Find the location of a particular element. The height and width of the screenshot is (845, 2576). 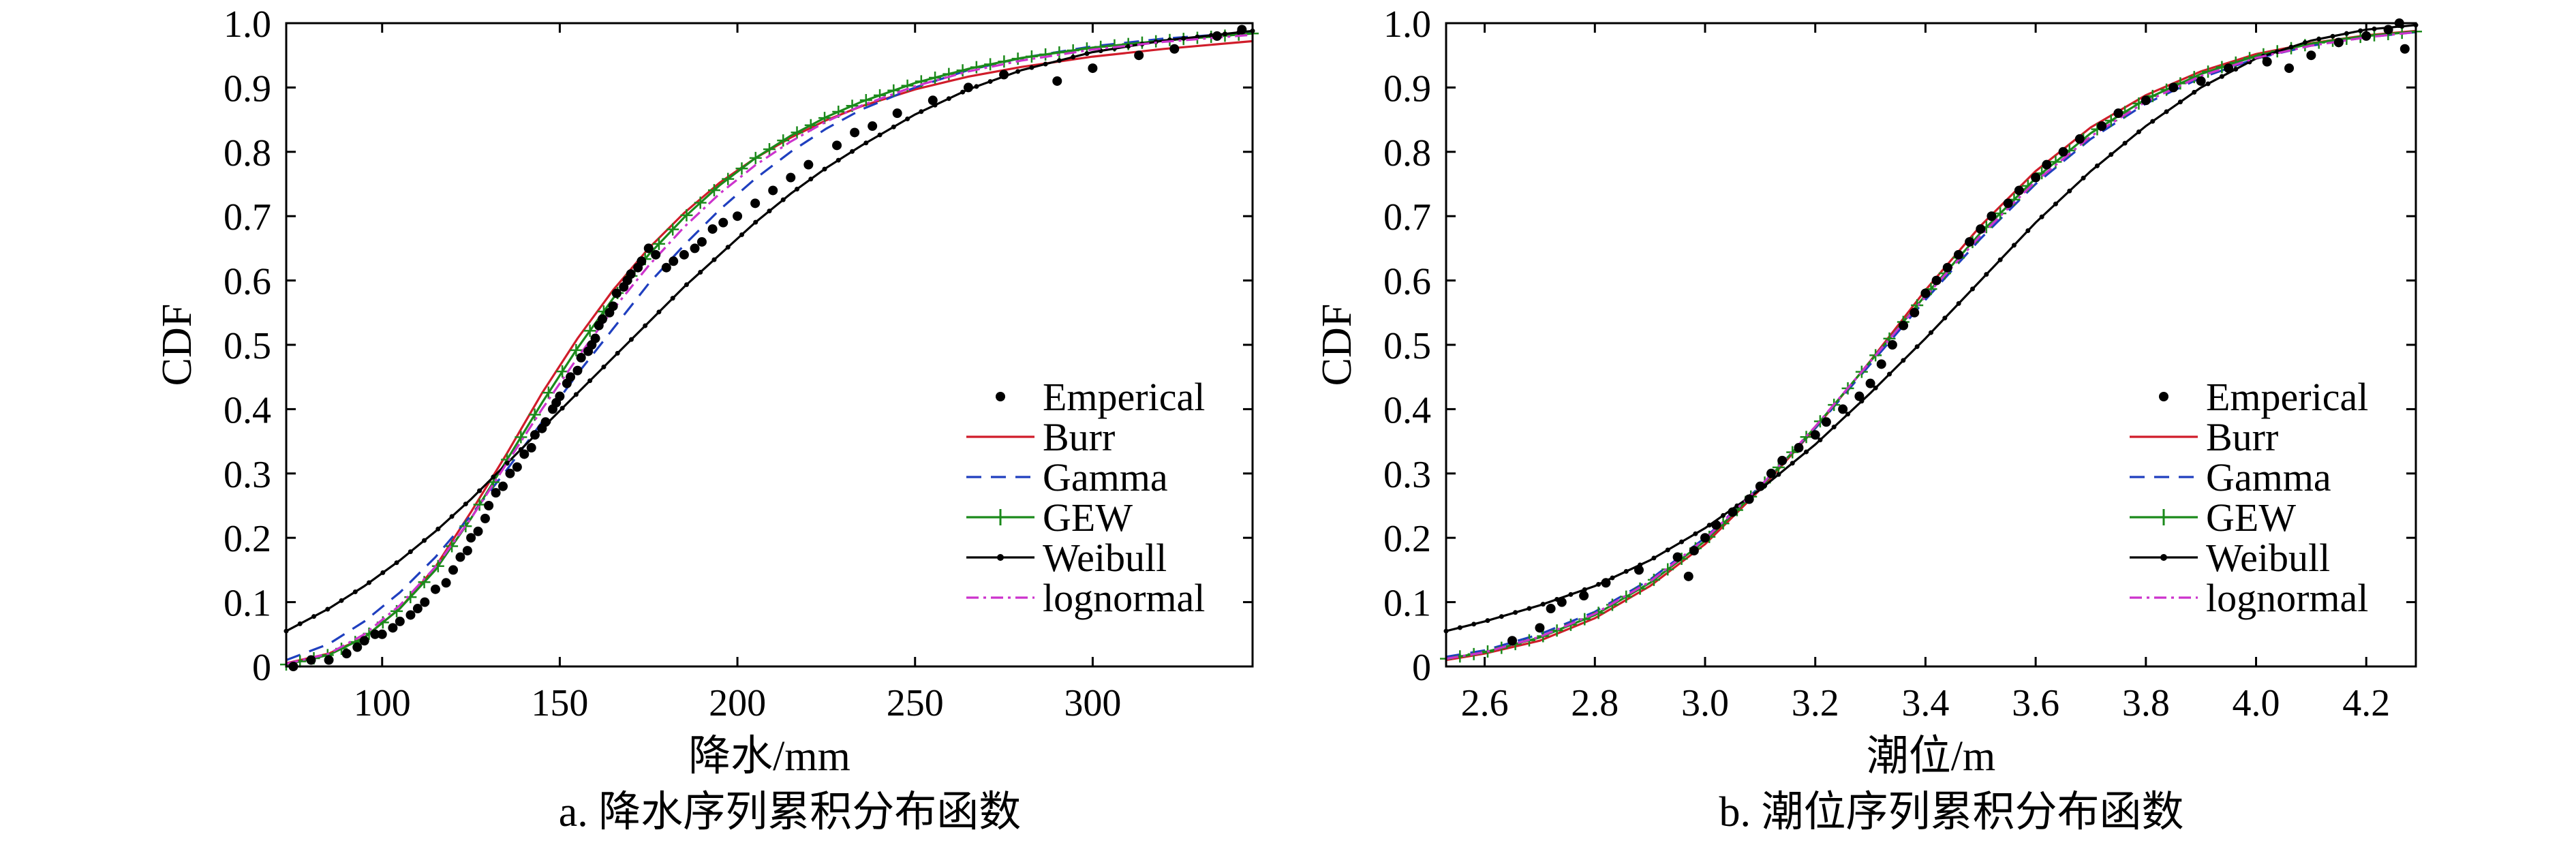

legend-swatch-emperical is located at coordinates (2163, 396).